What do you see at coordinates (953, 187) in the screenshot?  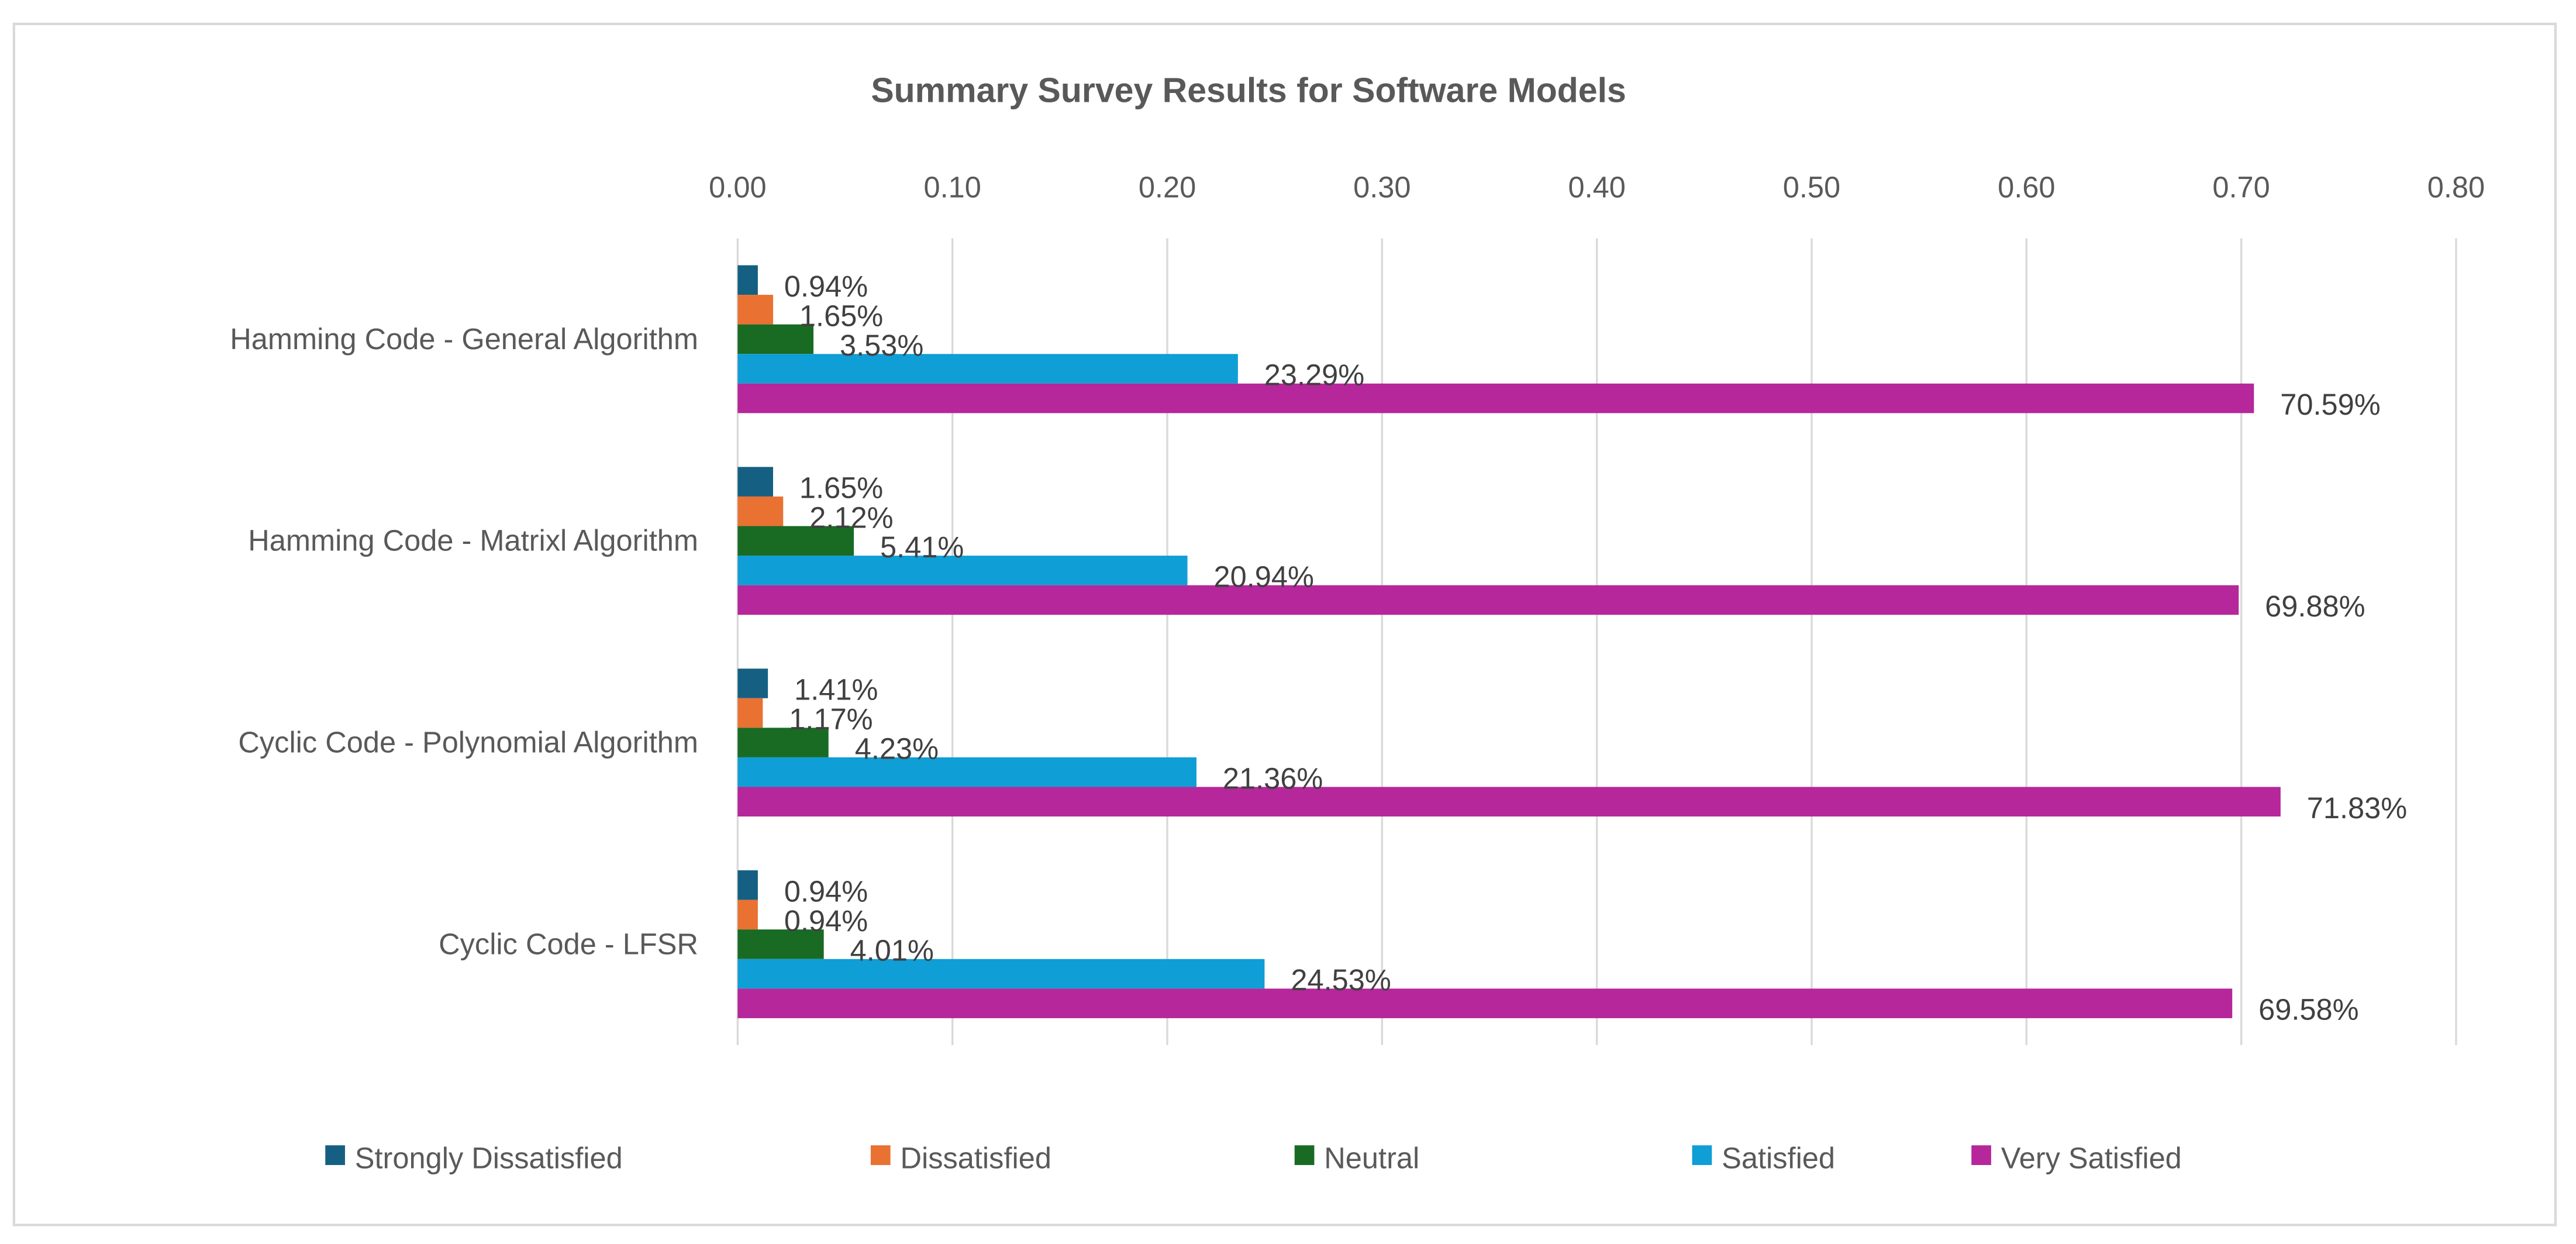 I see `x-tick-label: 0.10` at bounding box center [953, 187].